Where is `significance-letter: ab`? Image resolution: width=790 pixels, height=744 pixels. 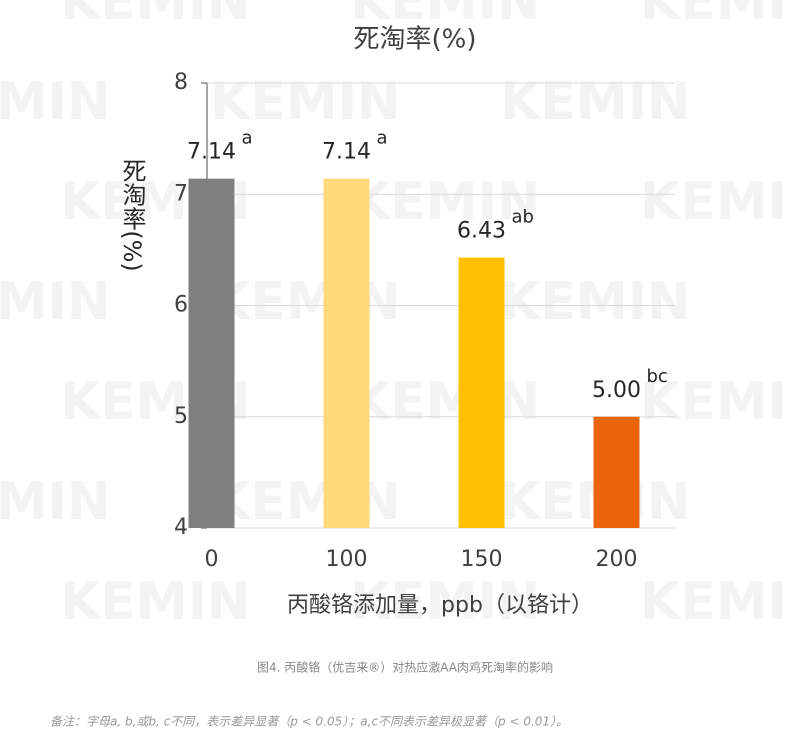 significance-letter: ab is located at coordinates (523, 217).